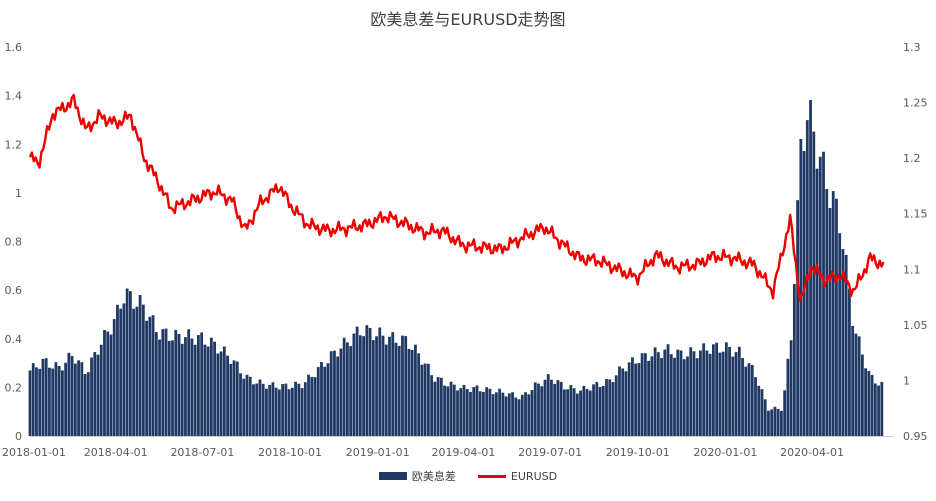 The width and height of the screenshot is (936, 501). What do you see at coordinates (912, 47) in the screenshot?
I see `y-right-tick-label: 1.3` at bounding box center [912, 47].